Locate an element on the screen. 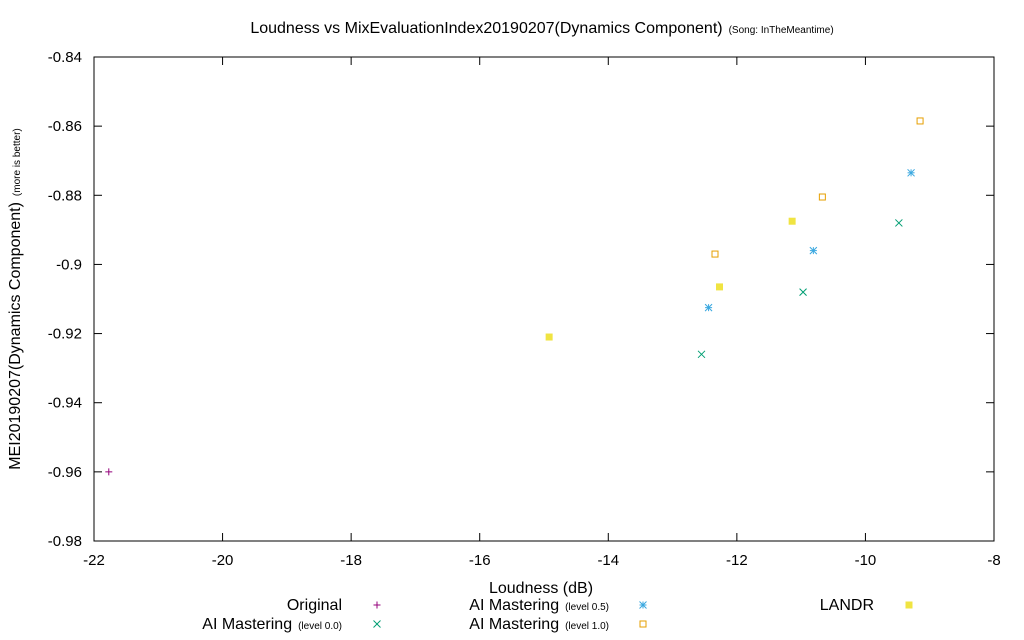 The image size is (1024, 640). legend-label: AI Mastering (level 0.0) is located at coordinates (272, 624).